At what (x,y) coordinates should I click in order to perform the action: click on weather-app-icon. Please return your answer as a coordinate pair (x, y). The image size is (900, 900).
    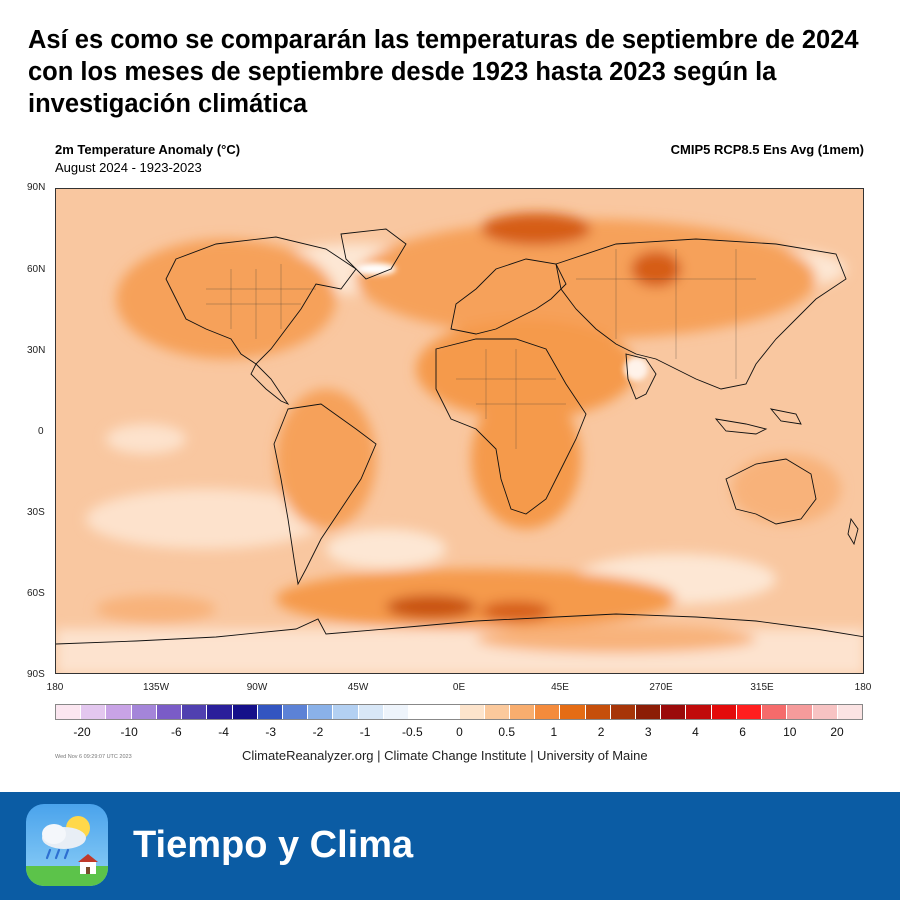
    Looking at the image, I should click on (67, 845).